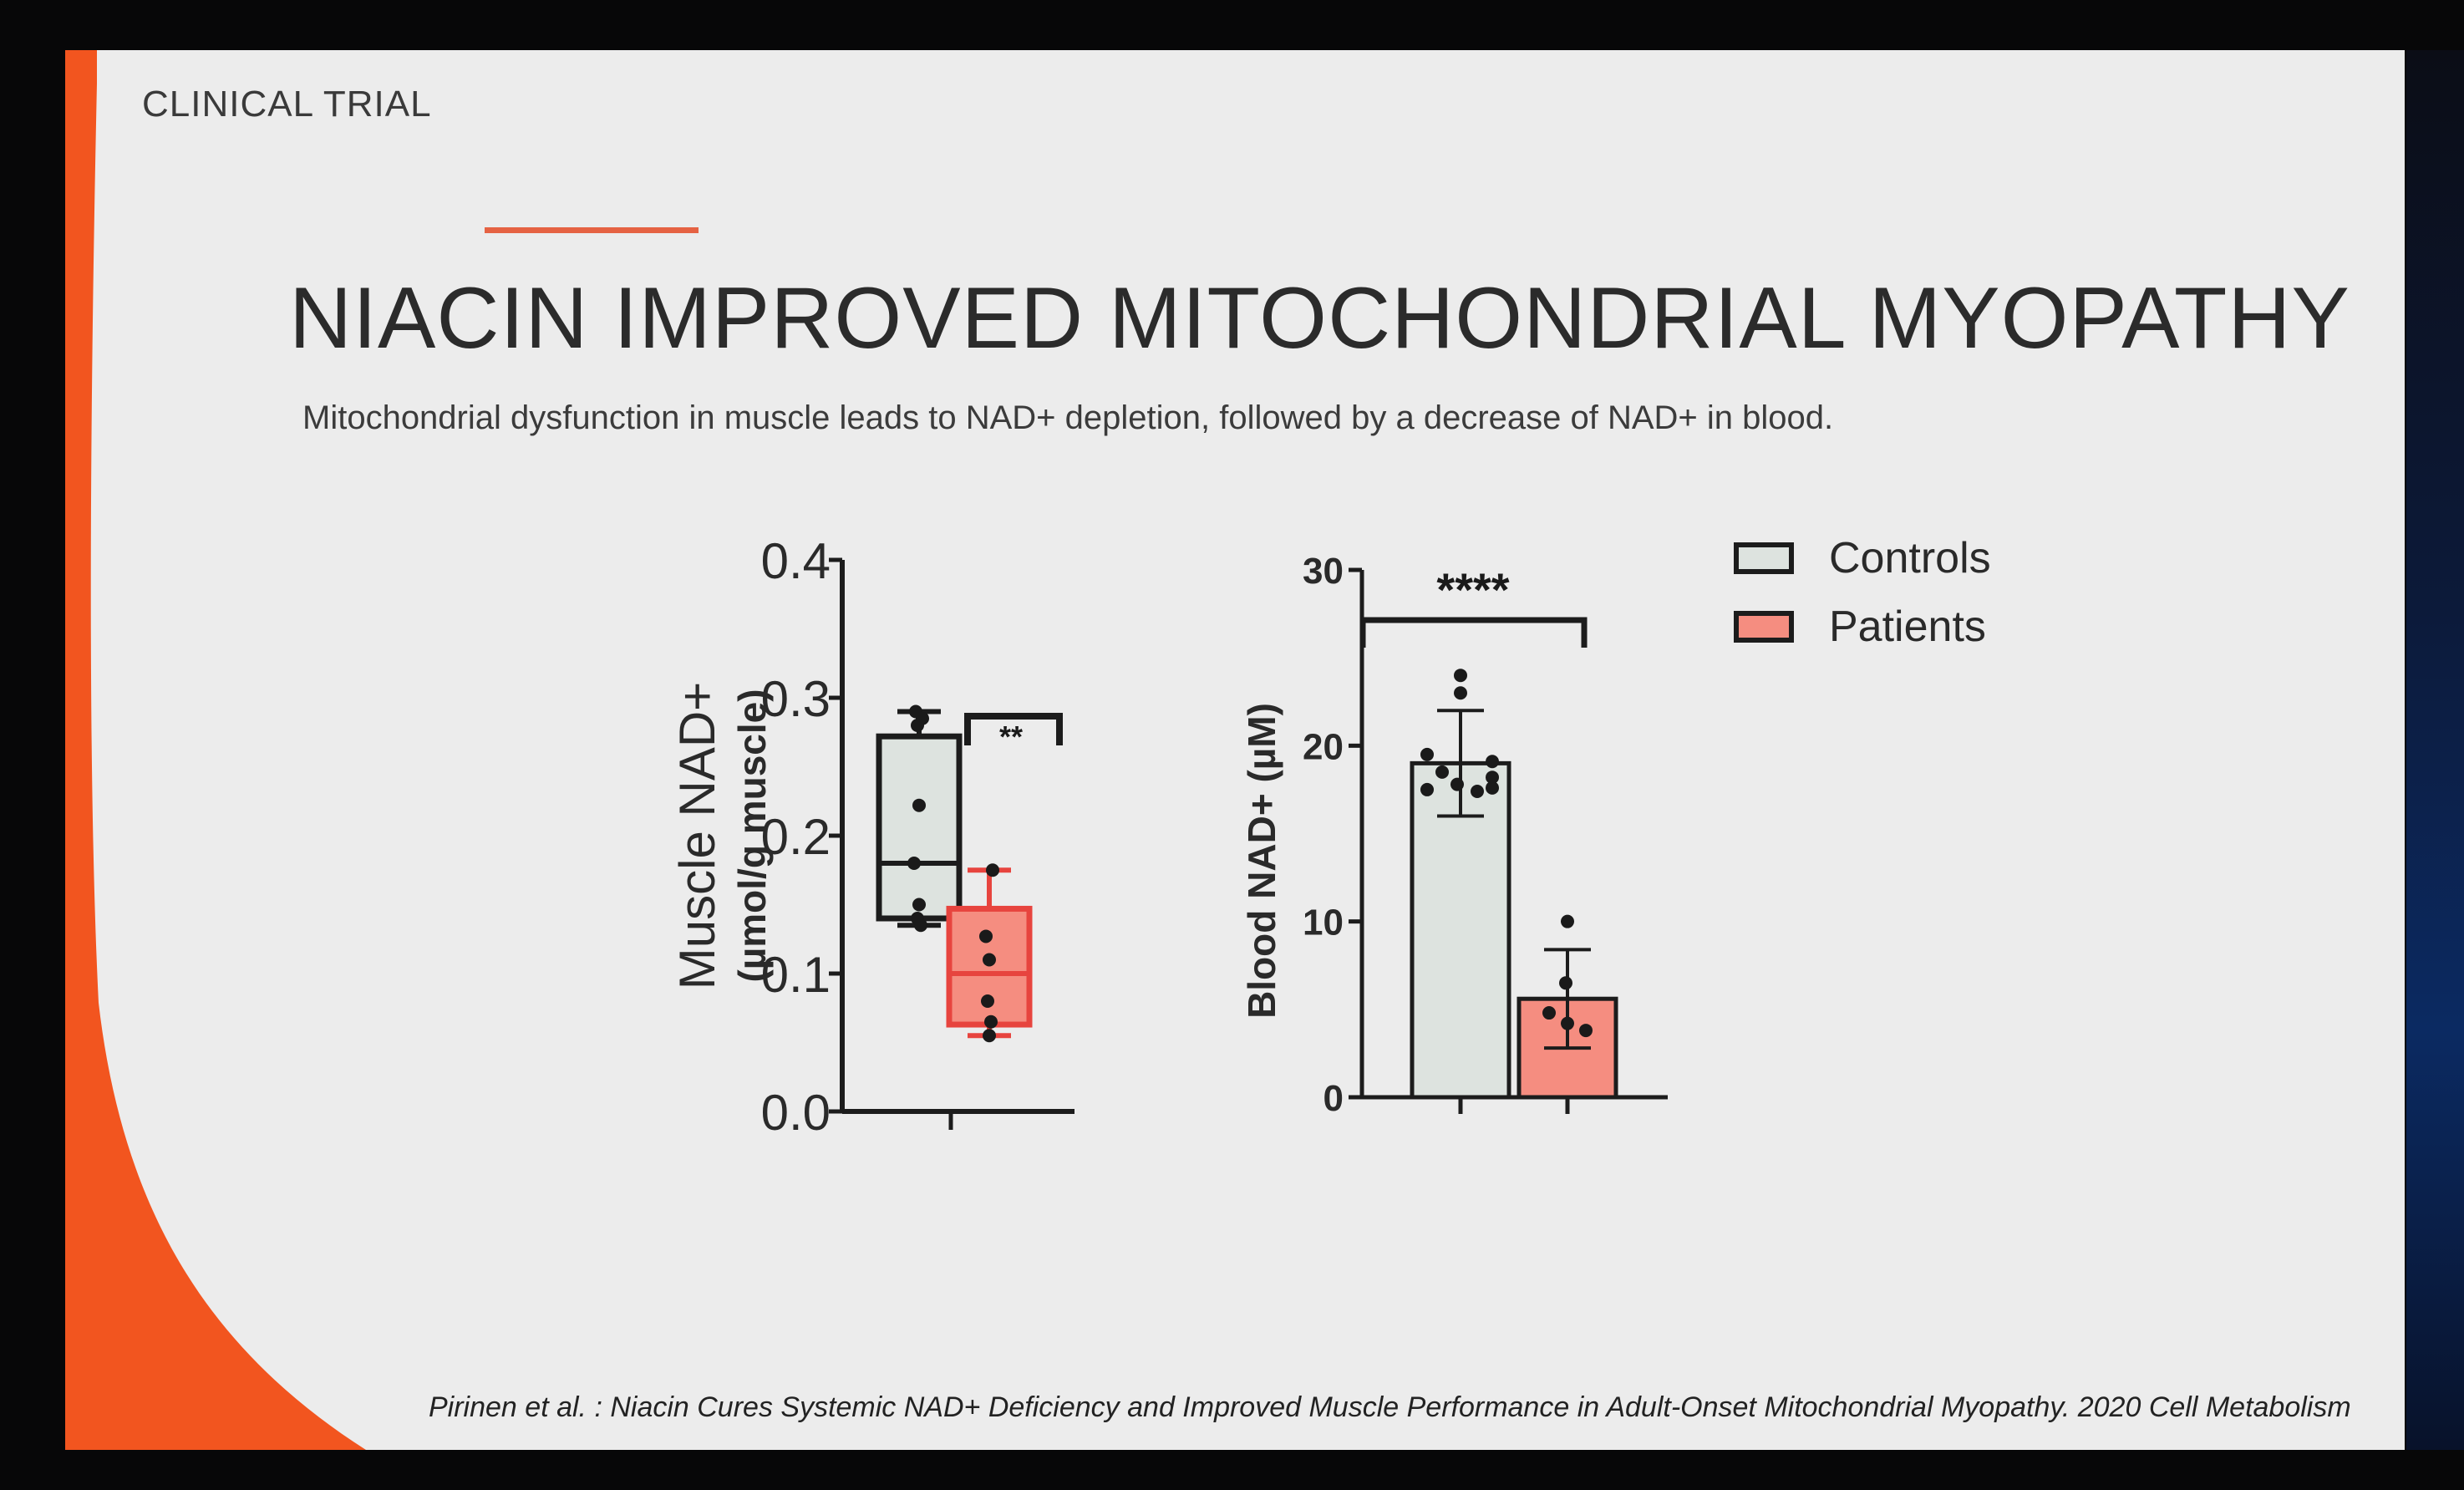 The height and width of the screenshot is (1490, 2464). Describe the element at coordinates (1333, 1098) in the screenshot. I see `y-tick-label: 0` at that location.